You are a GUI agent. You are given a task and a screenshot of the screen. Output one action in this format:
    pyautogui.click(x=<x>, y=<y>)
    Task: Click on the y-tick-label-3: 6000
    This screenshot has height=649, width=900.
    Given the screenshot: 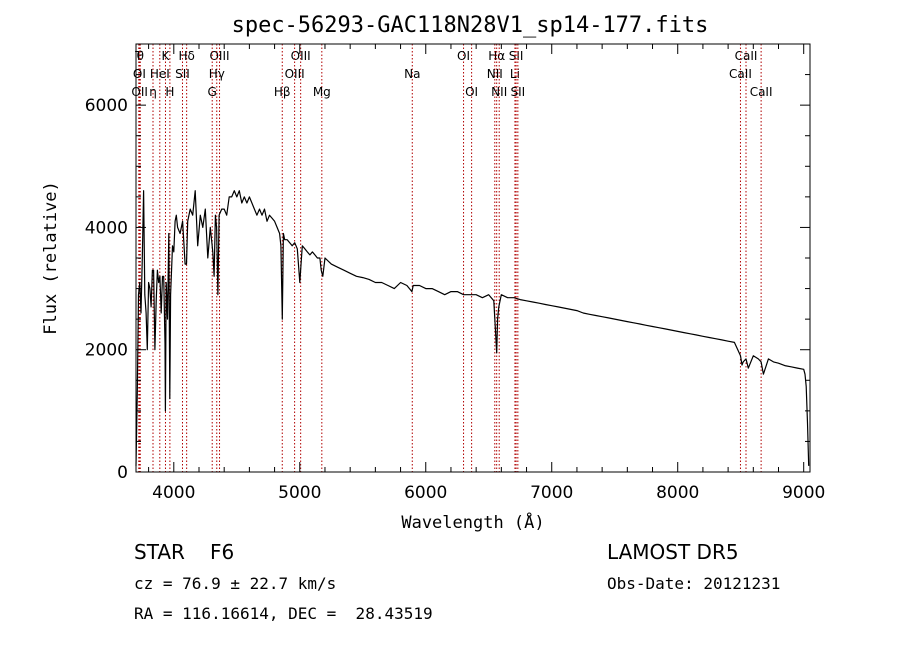 What is the action you would take?
    pyautogui.click(x=106, y=106)
    